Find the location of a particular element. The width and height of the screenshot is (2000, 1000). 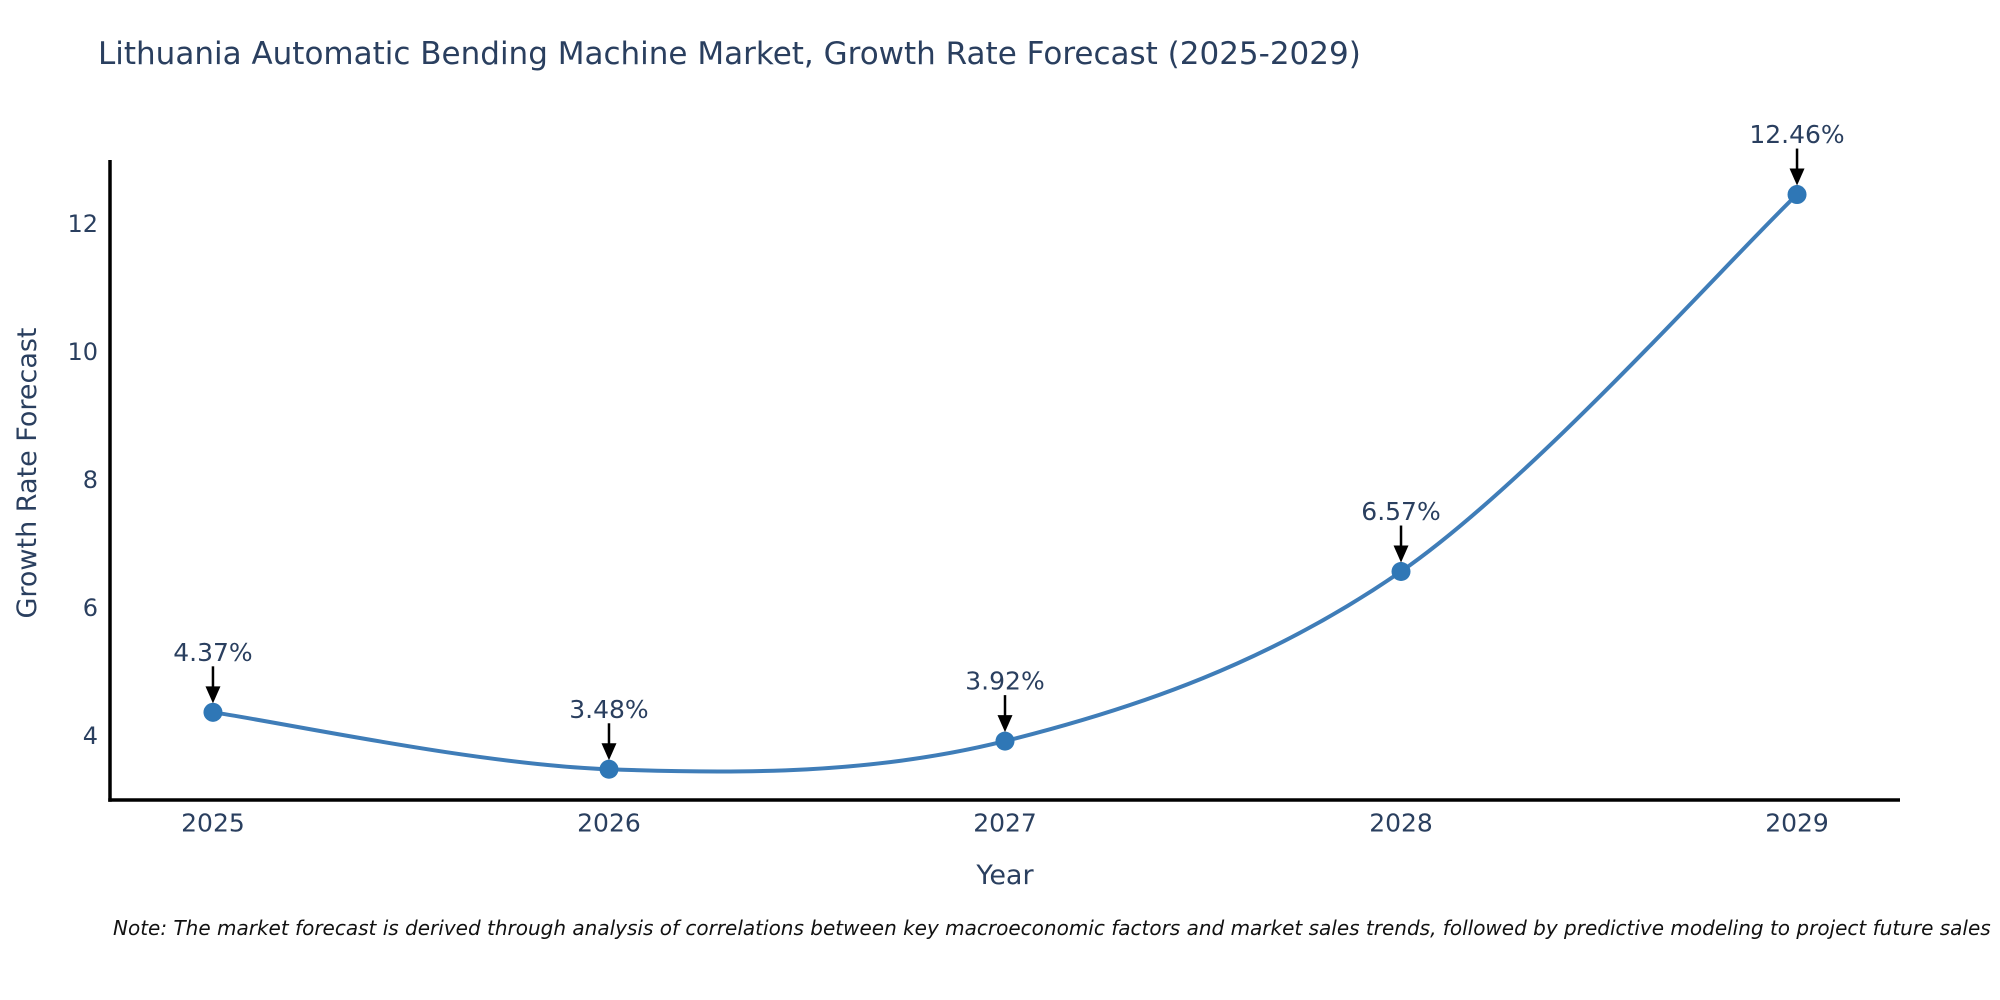

y-tick-label: 8 is located at coordinates (90, 480).